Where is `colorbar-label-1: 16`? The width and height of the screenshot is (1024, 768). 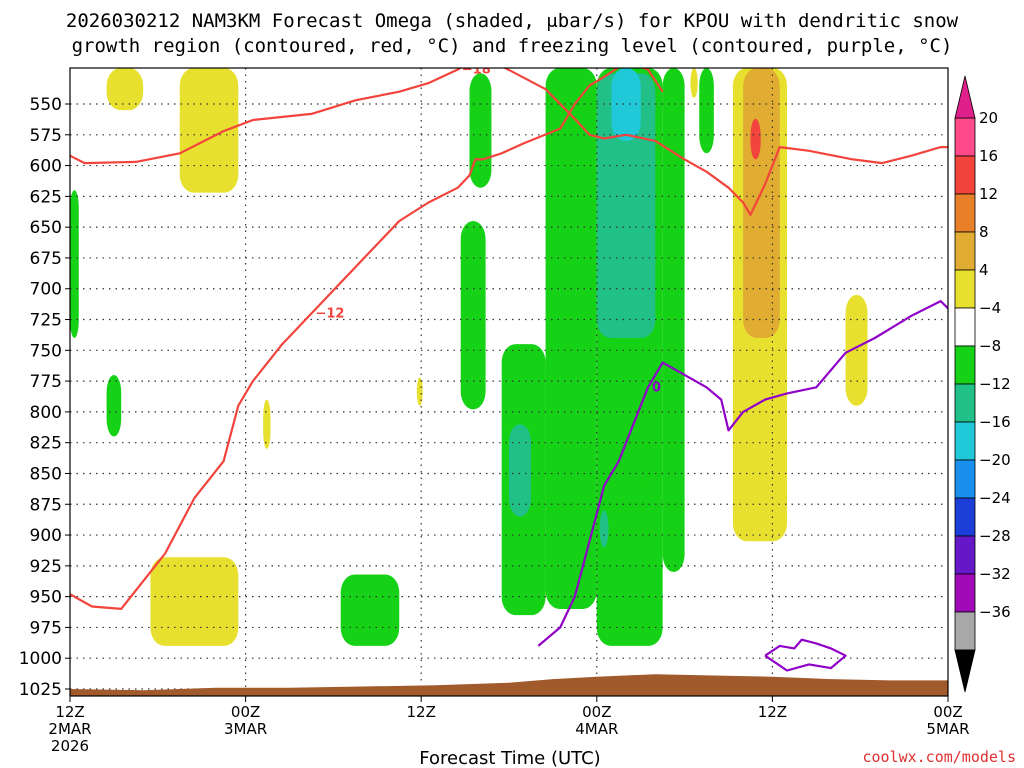
colorbar-label-1: 16 is located at coordinates (988, 156).